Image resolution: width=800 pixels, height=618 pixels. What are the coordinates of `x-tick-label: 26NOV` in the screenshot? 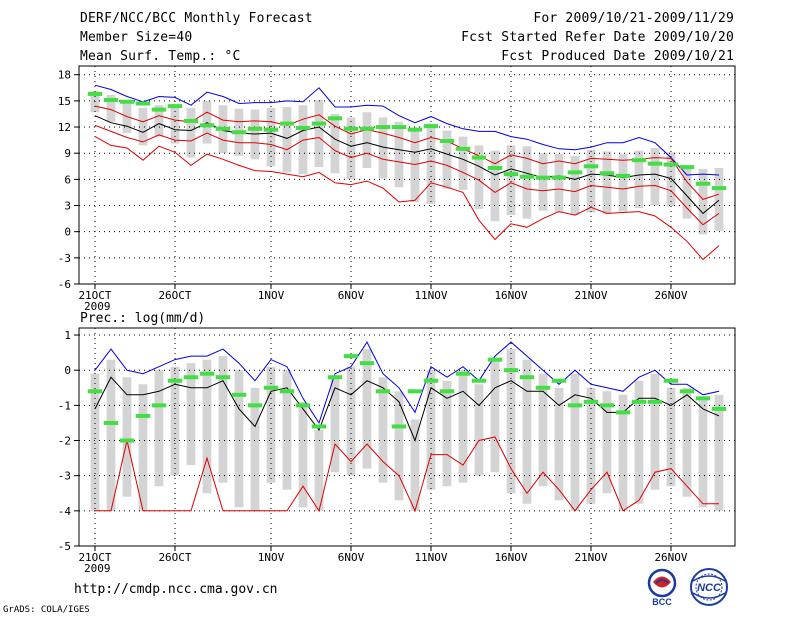 It's located at (670, 295).